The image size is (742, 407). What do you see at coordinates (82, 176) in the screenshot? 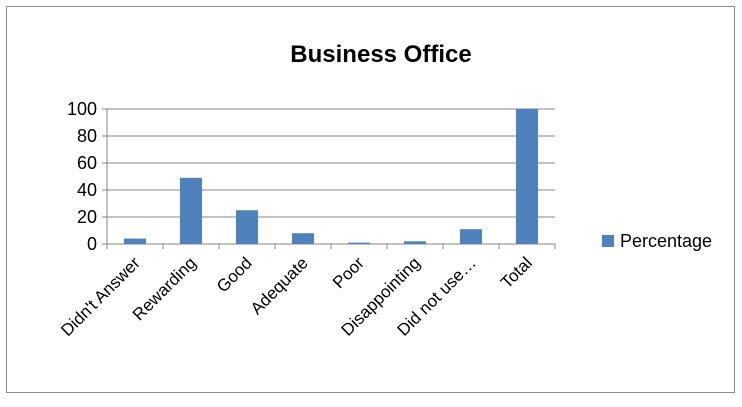
I see `y-tick-labels: 0 20 40 60 80 100` at bounding box center [82, 176].